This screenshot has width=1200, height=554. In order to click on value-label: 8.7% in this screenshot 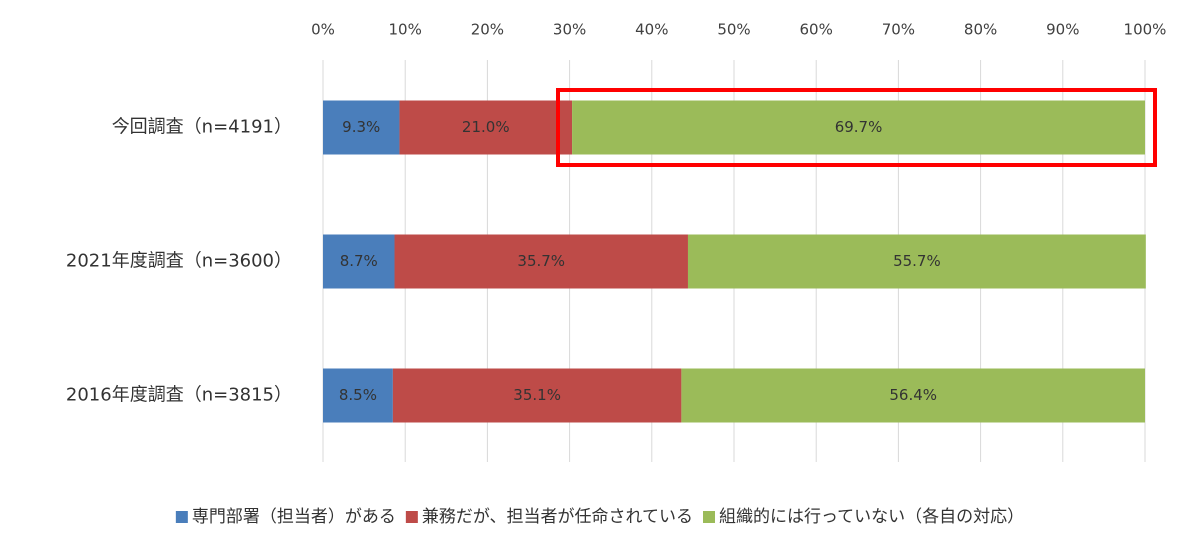, I will do `click(359, 261)`.